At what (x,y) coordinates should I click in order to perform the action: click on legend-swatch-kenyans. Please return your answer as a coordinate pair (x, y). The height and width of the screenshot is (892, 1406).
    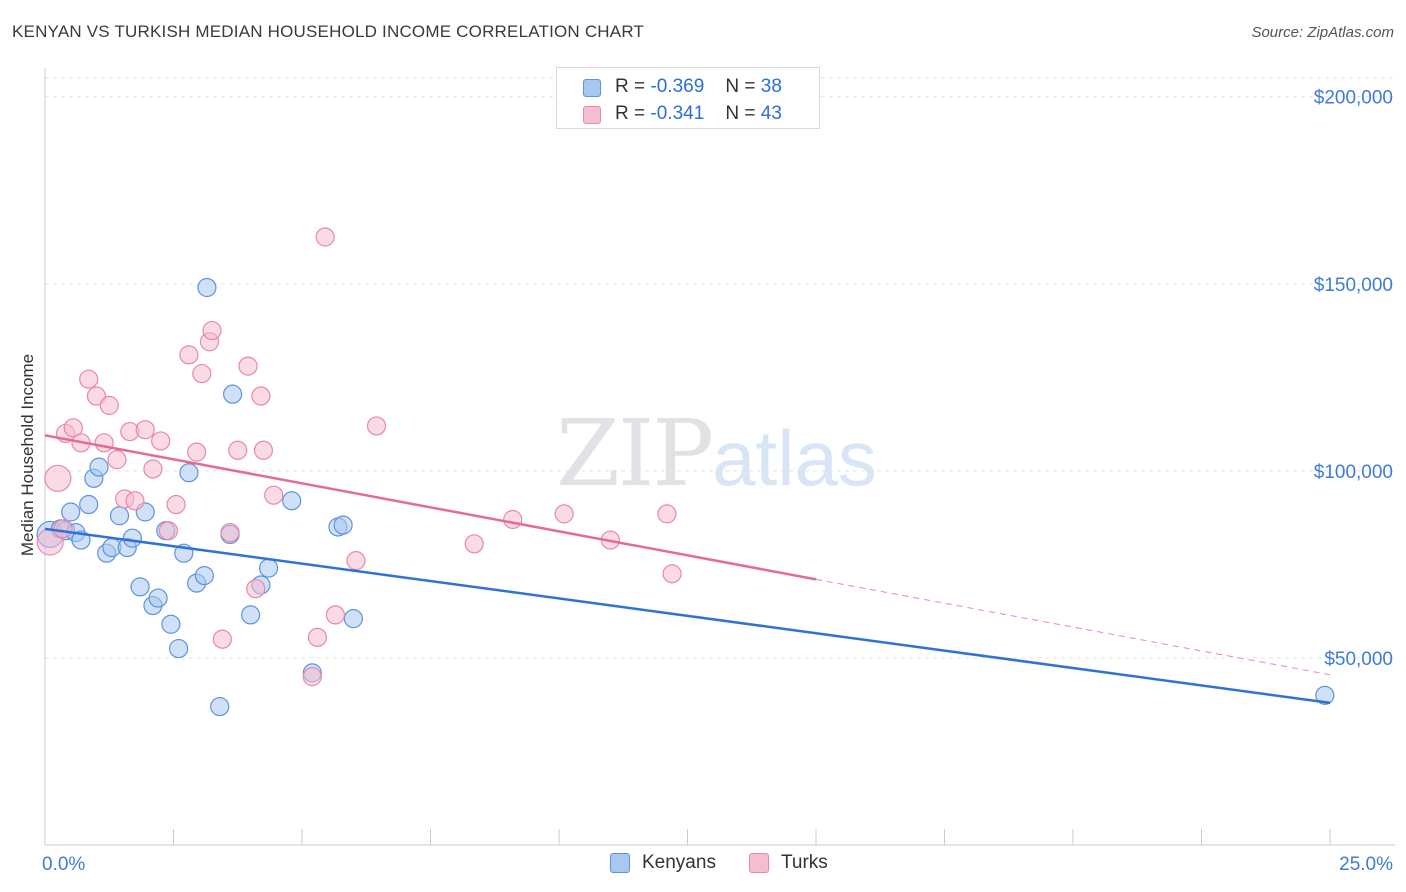
    Looking at the image, I should click on (592, 88).